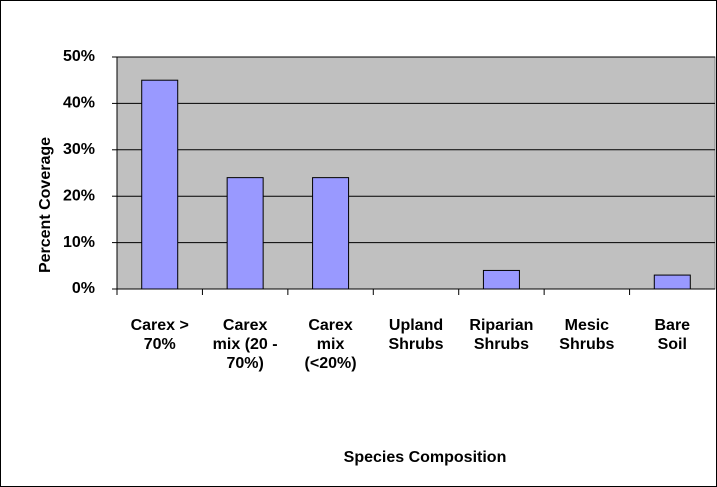  What do you see at coordinates (79, 149) in the screenshot?
I see `y-tick-label: 30%` at bounding box center [79, 149].